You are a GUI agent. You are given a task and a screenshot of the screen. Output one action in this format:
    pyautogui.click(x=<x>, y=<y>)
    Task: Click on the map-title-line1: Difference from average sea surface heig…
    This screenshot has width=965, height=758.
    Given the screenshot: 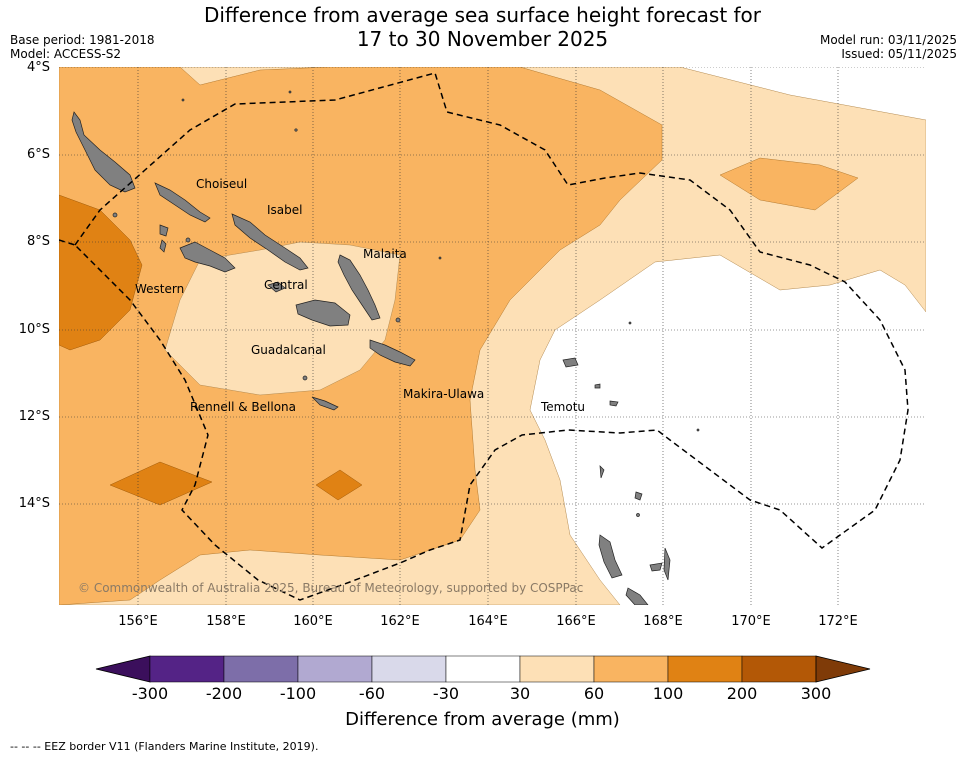 What is the action you would take?
    pyautogui.click(x=482, y=15)
    